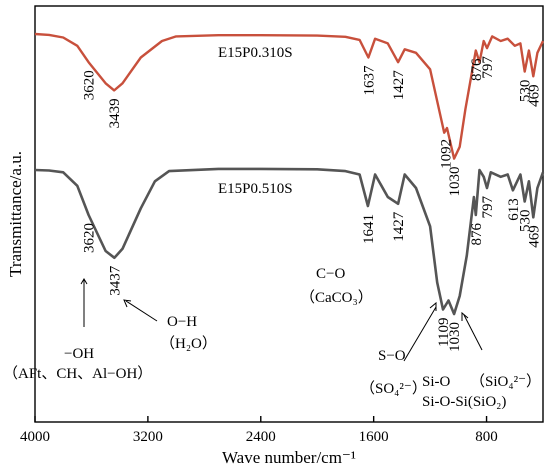  I want to click on x-tick-label: 1600, so click(374, 437).